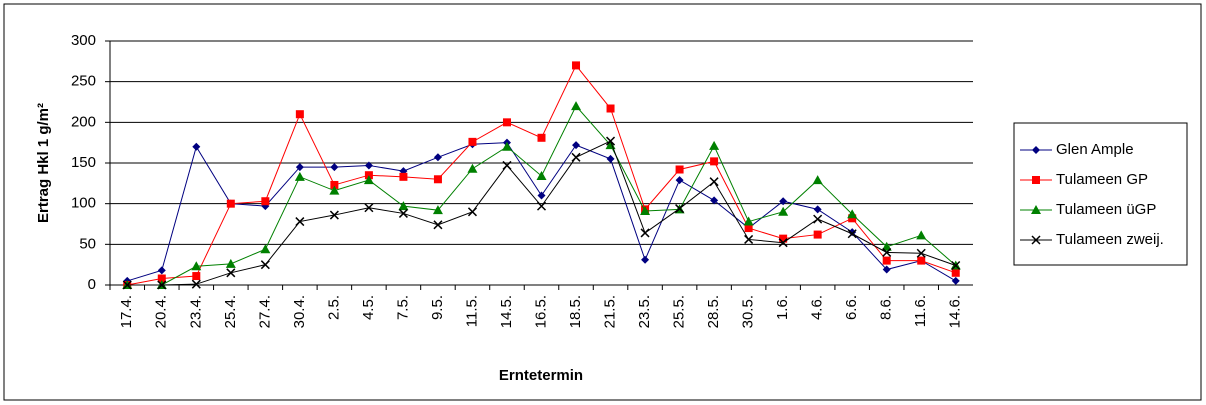 The image size is (1206, 405). Describe the element at coordinates (1100, 194) in the screenshot. I see `legend-box` at that location.